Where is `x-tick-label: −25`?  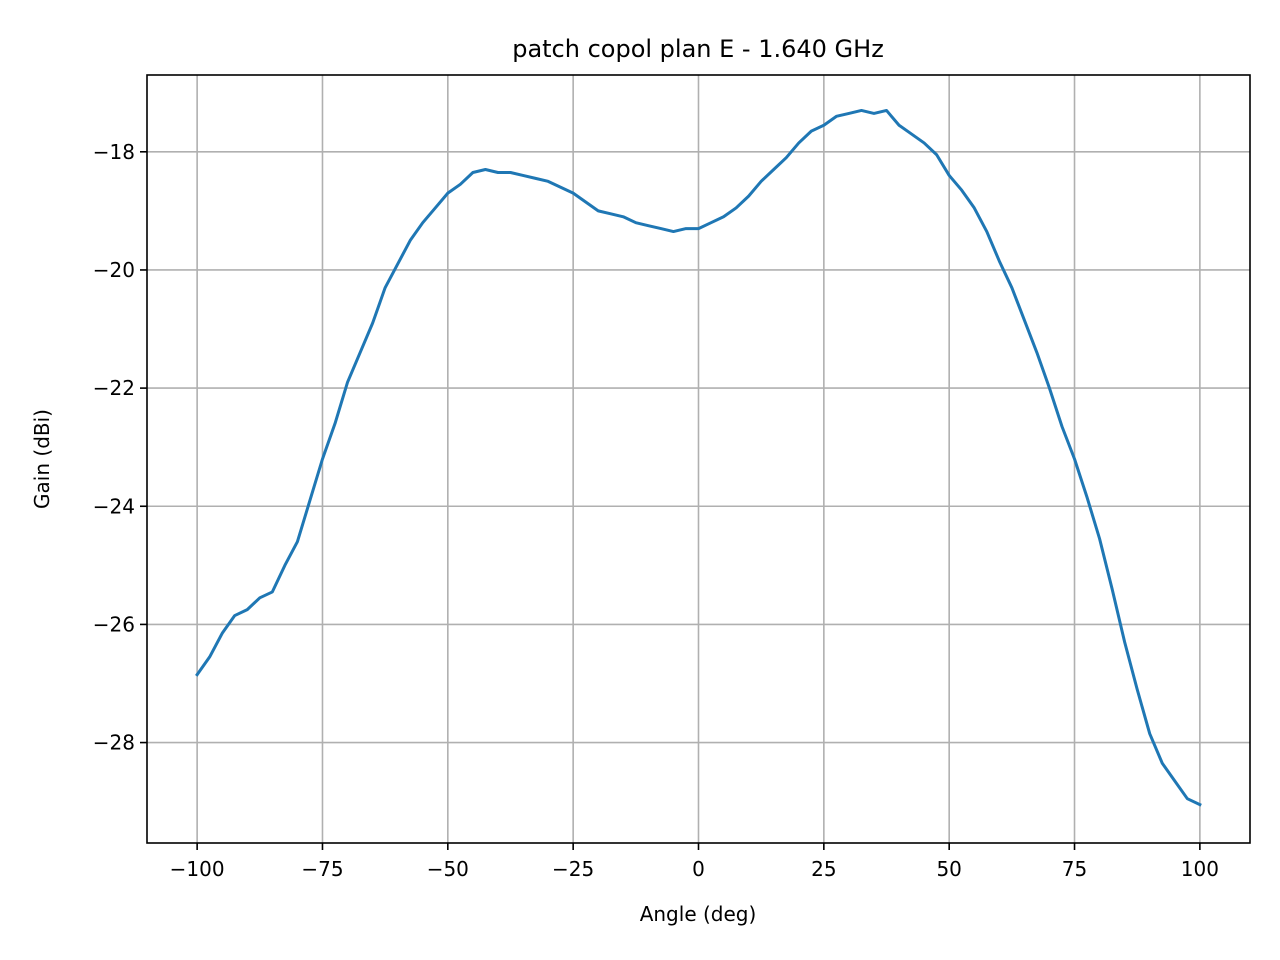 x-tick-label: −25 is located at coordinates (573, 869).